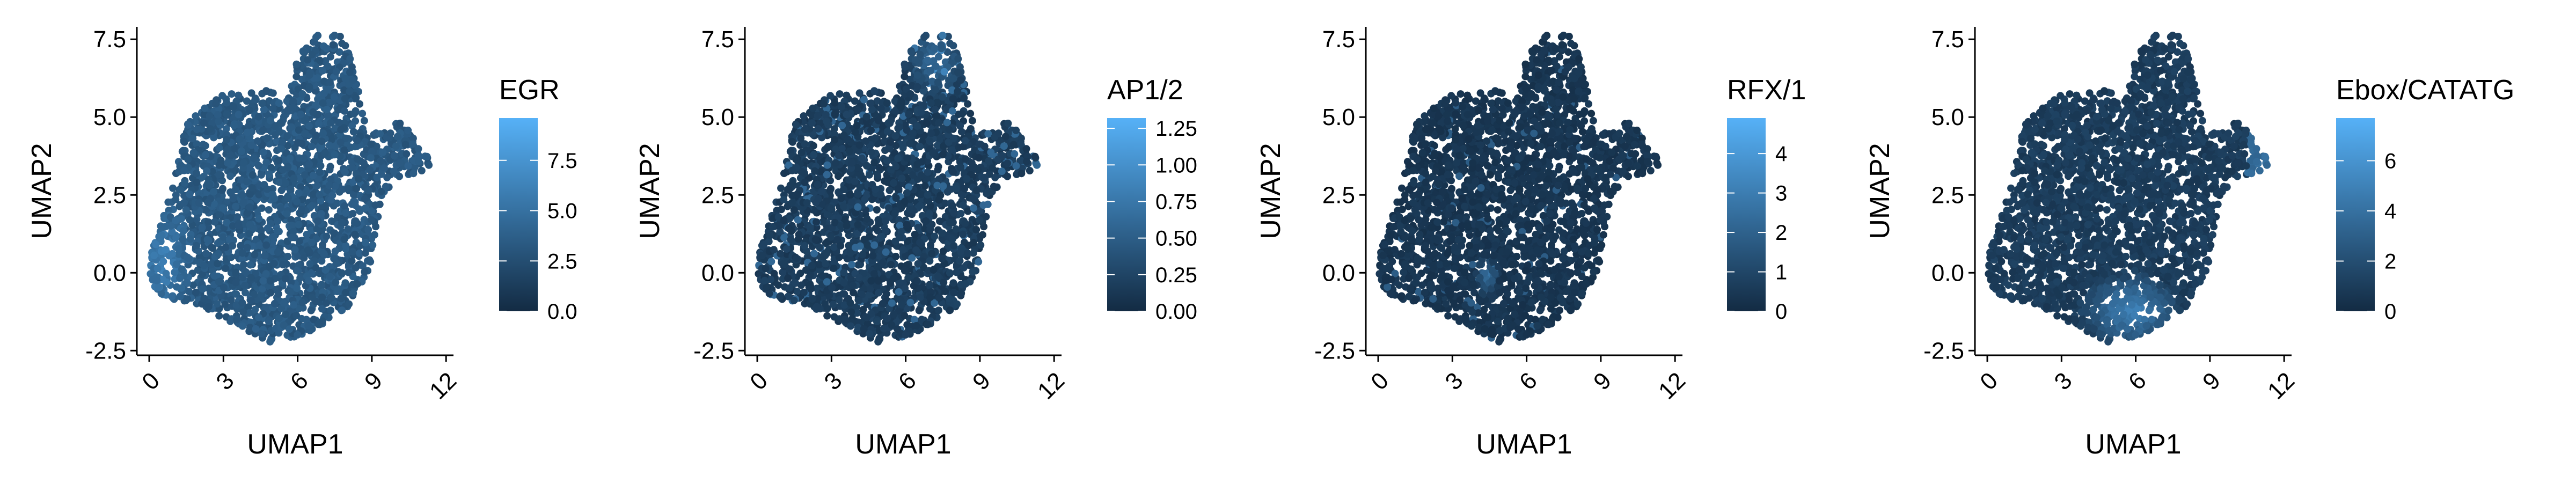 The height and width of the screenshot is (483, 2576). Describe the element at coordinates (225, 381) in the screenshot. I see `x-tick-label: 3` at that location.